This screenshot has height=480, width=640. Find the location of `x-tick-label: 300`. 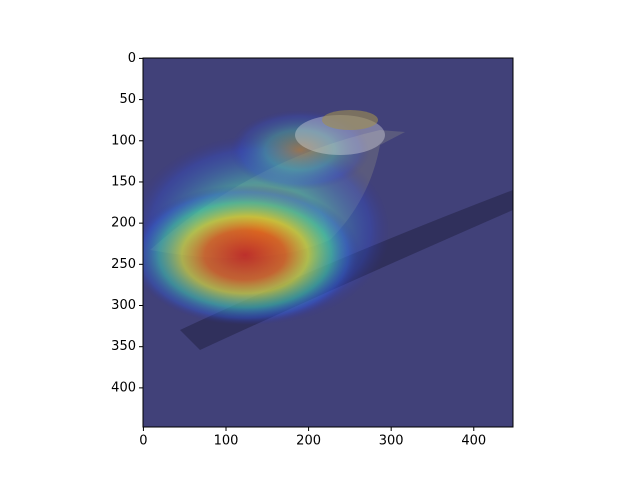

x-tick-label: 300 is located at coordinates (391, 441).